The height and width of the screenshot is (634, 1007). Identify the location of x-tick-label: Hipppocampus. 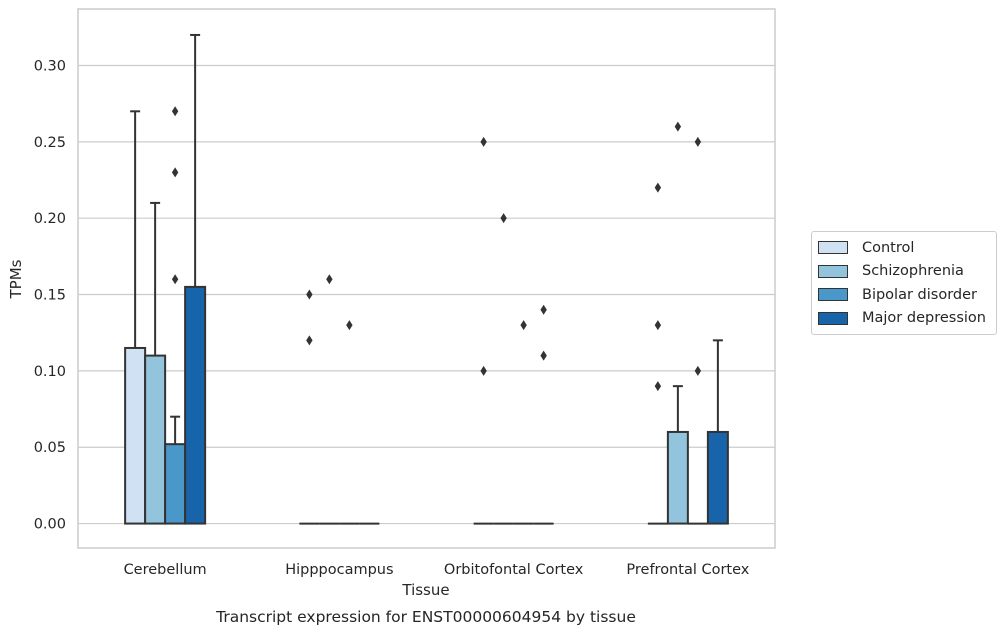
(339, 570).